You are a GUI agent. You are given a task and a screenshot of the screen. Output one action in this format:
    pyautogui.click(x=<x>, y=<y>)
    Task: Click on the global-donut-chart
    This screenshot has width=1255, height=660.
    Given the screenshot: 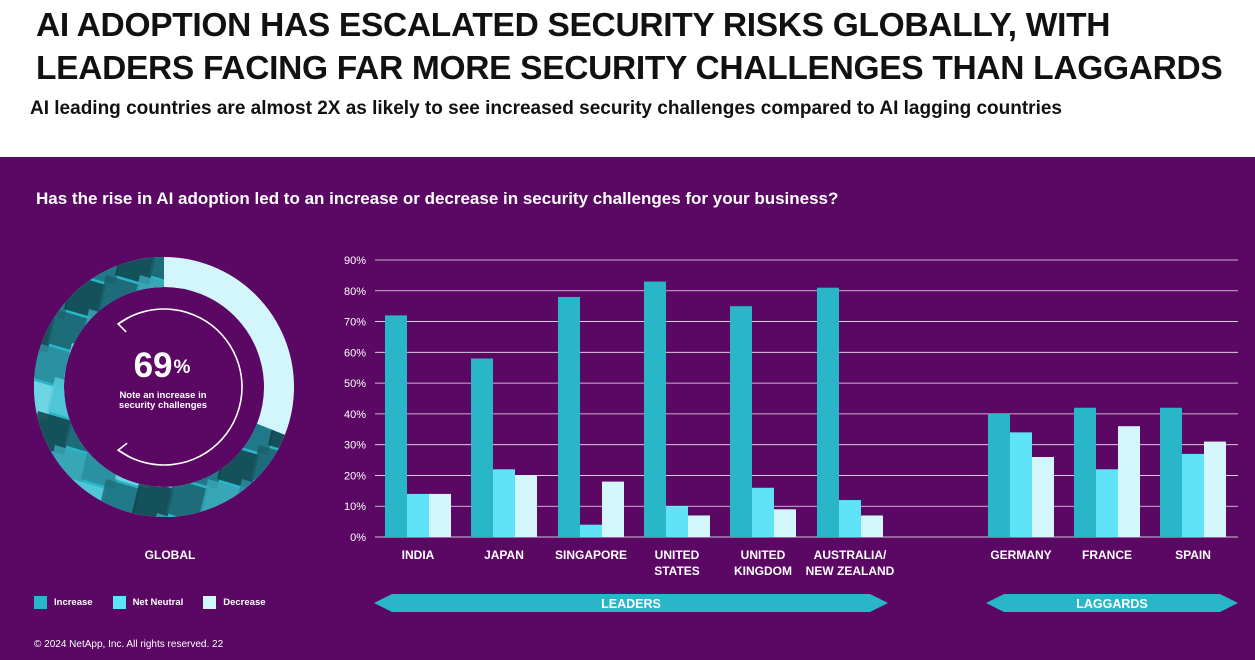 What is the action you would take?
    pyautogui.click(x=163, y=387)
    